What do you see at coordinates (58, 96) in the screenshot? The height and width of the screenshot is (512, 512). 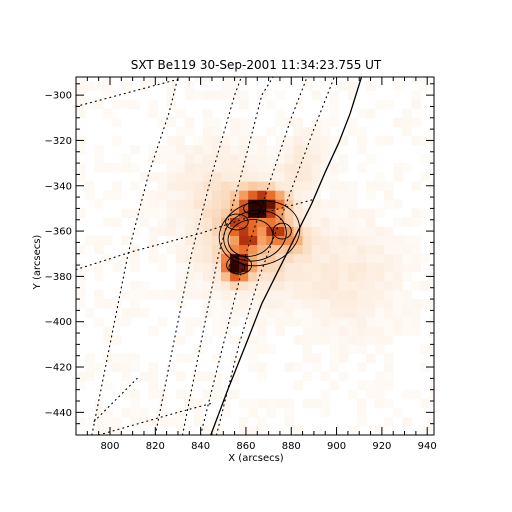 I see `y-tick-label: −300` at bounding box center [58, 96].